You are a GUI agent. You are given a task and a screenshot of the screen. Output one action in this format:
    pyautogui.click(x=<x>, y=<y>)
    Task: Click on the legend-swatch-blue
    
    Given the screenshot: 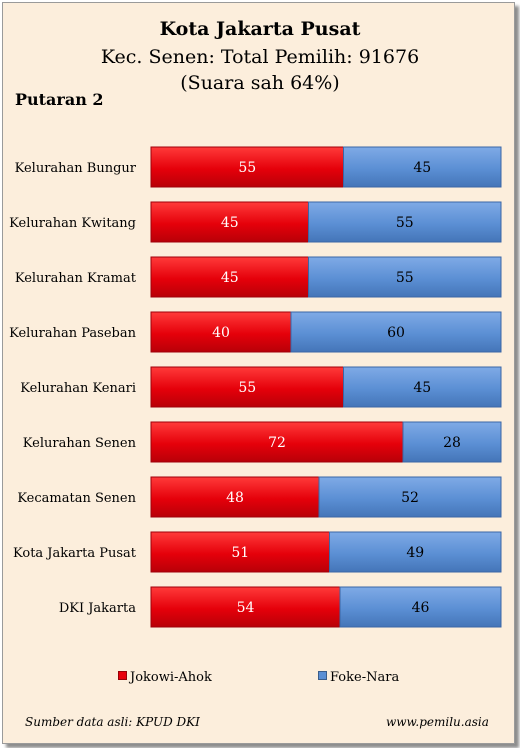 What is the action you would take?
    pyautogui.click(x=322, y=675)
    